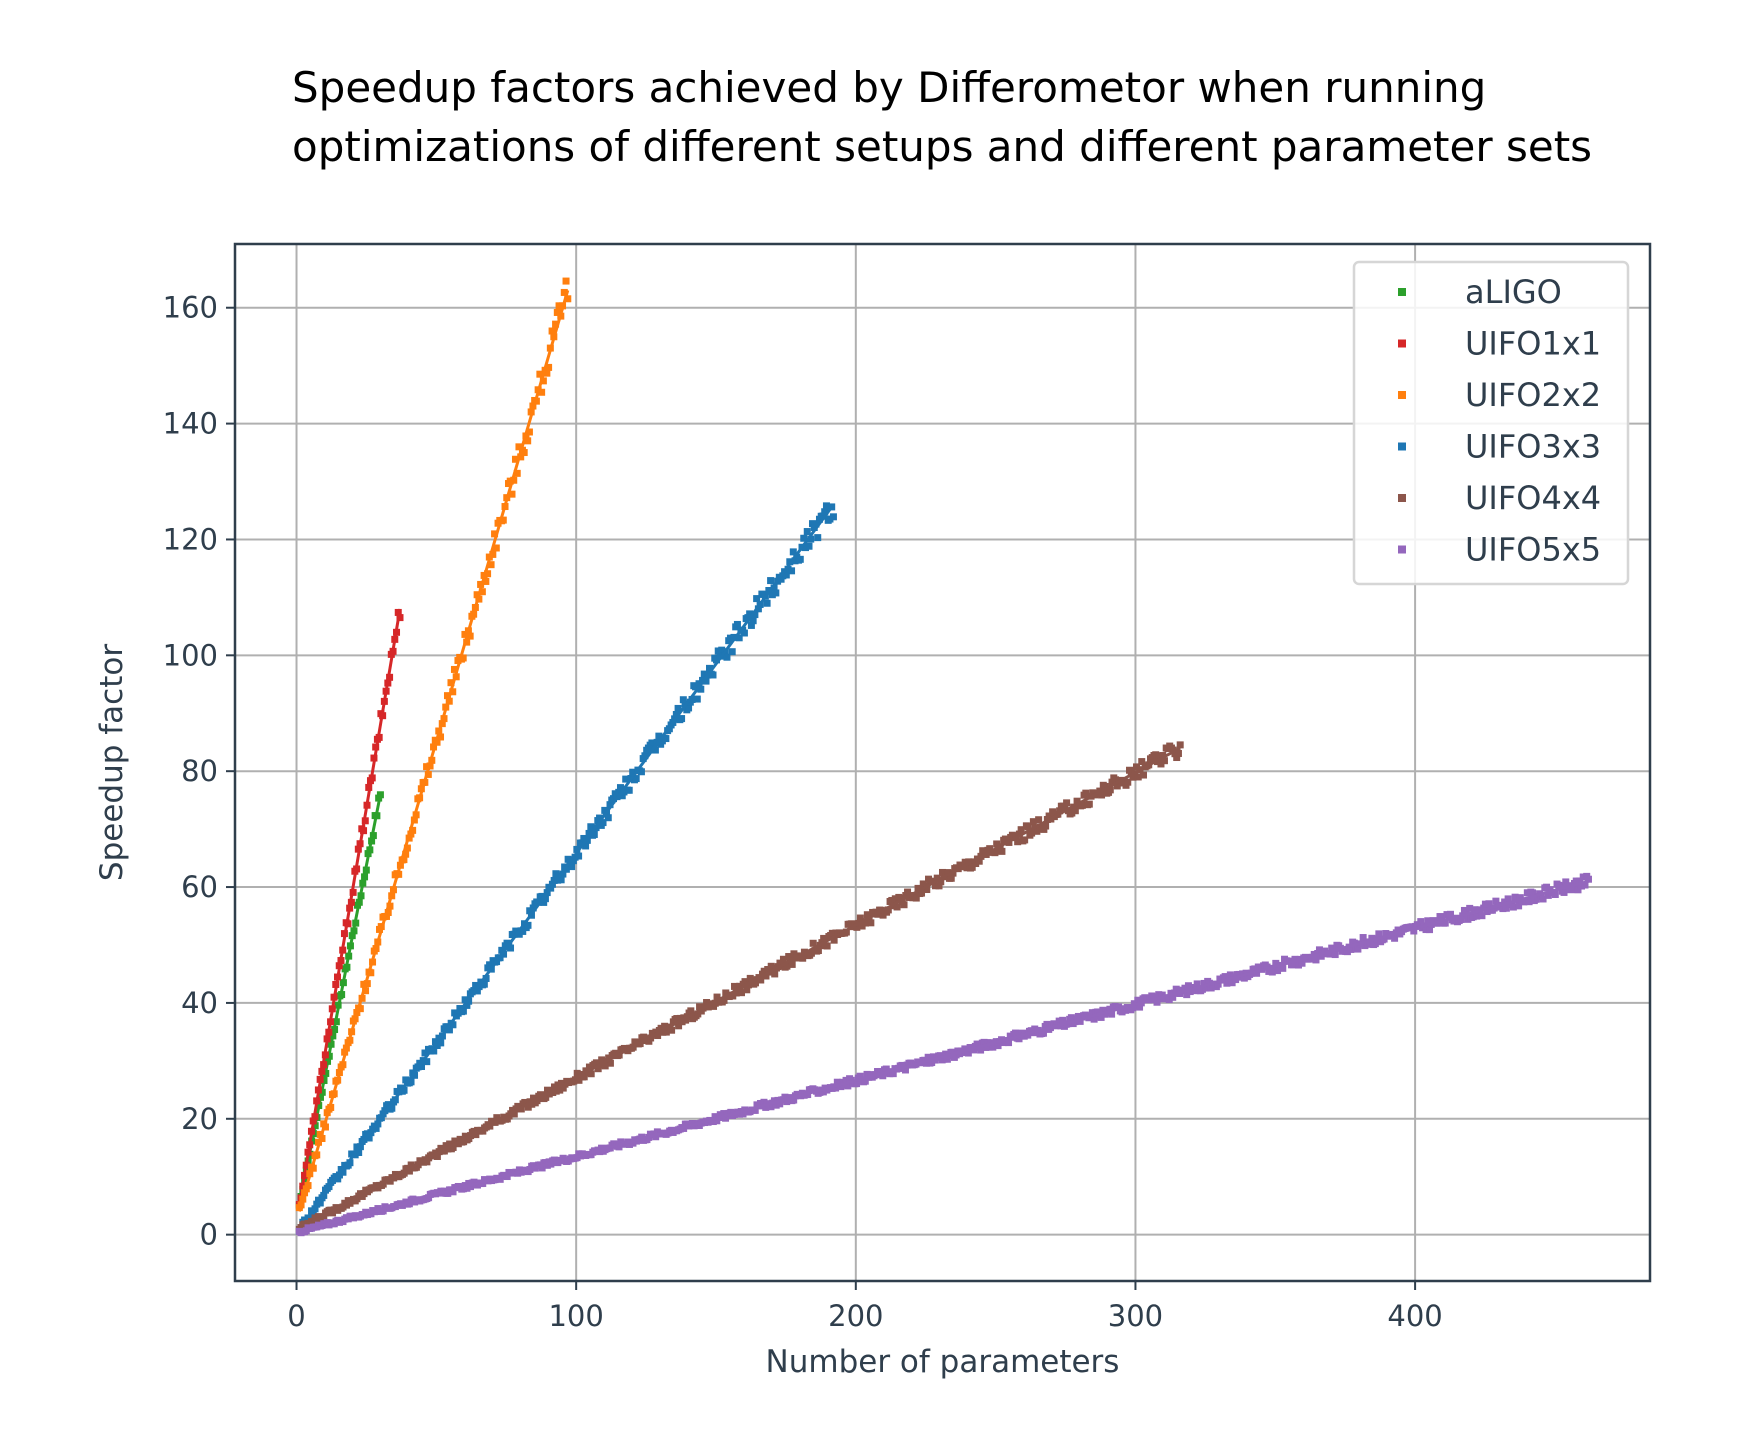  What do you see at coordinates (1402, 395) in the screenshot?
I see `legend-marker` at bounding box center [1402, 395].